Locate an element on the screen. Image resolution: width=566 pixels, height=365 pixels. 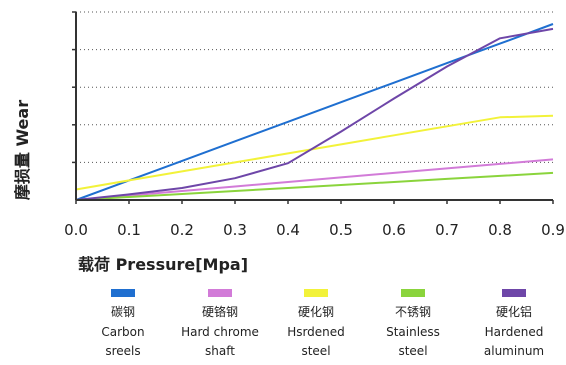
legend-label-line1: Hardened is located at coordinates (514, 332).